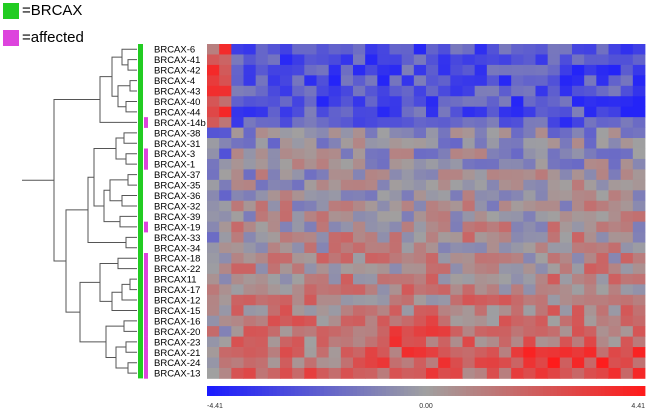  Describe the element at coordinates (177, 301) in the screenshot. I see `row-label: BRCAX-12` at that location.